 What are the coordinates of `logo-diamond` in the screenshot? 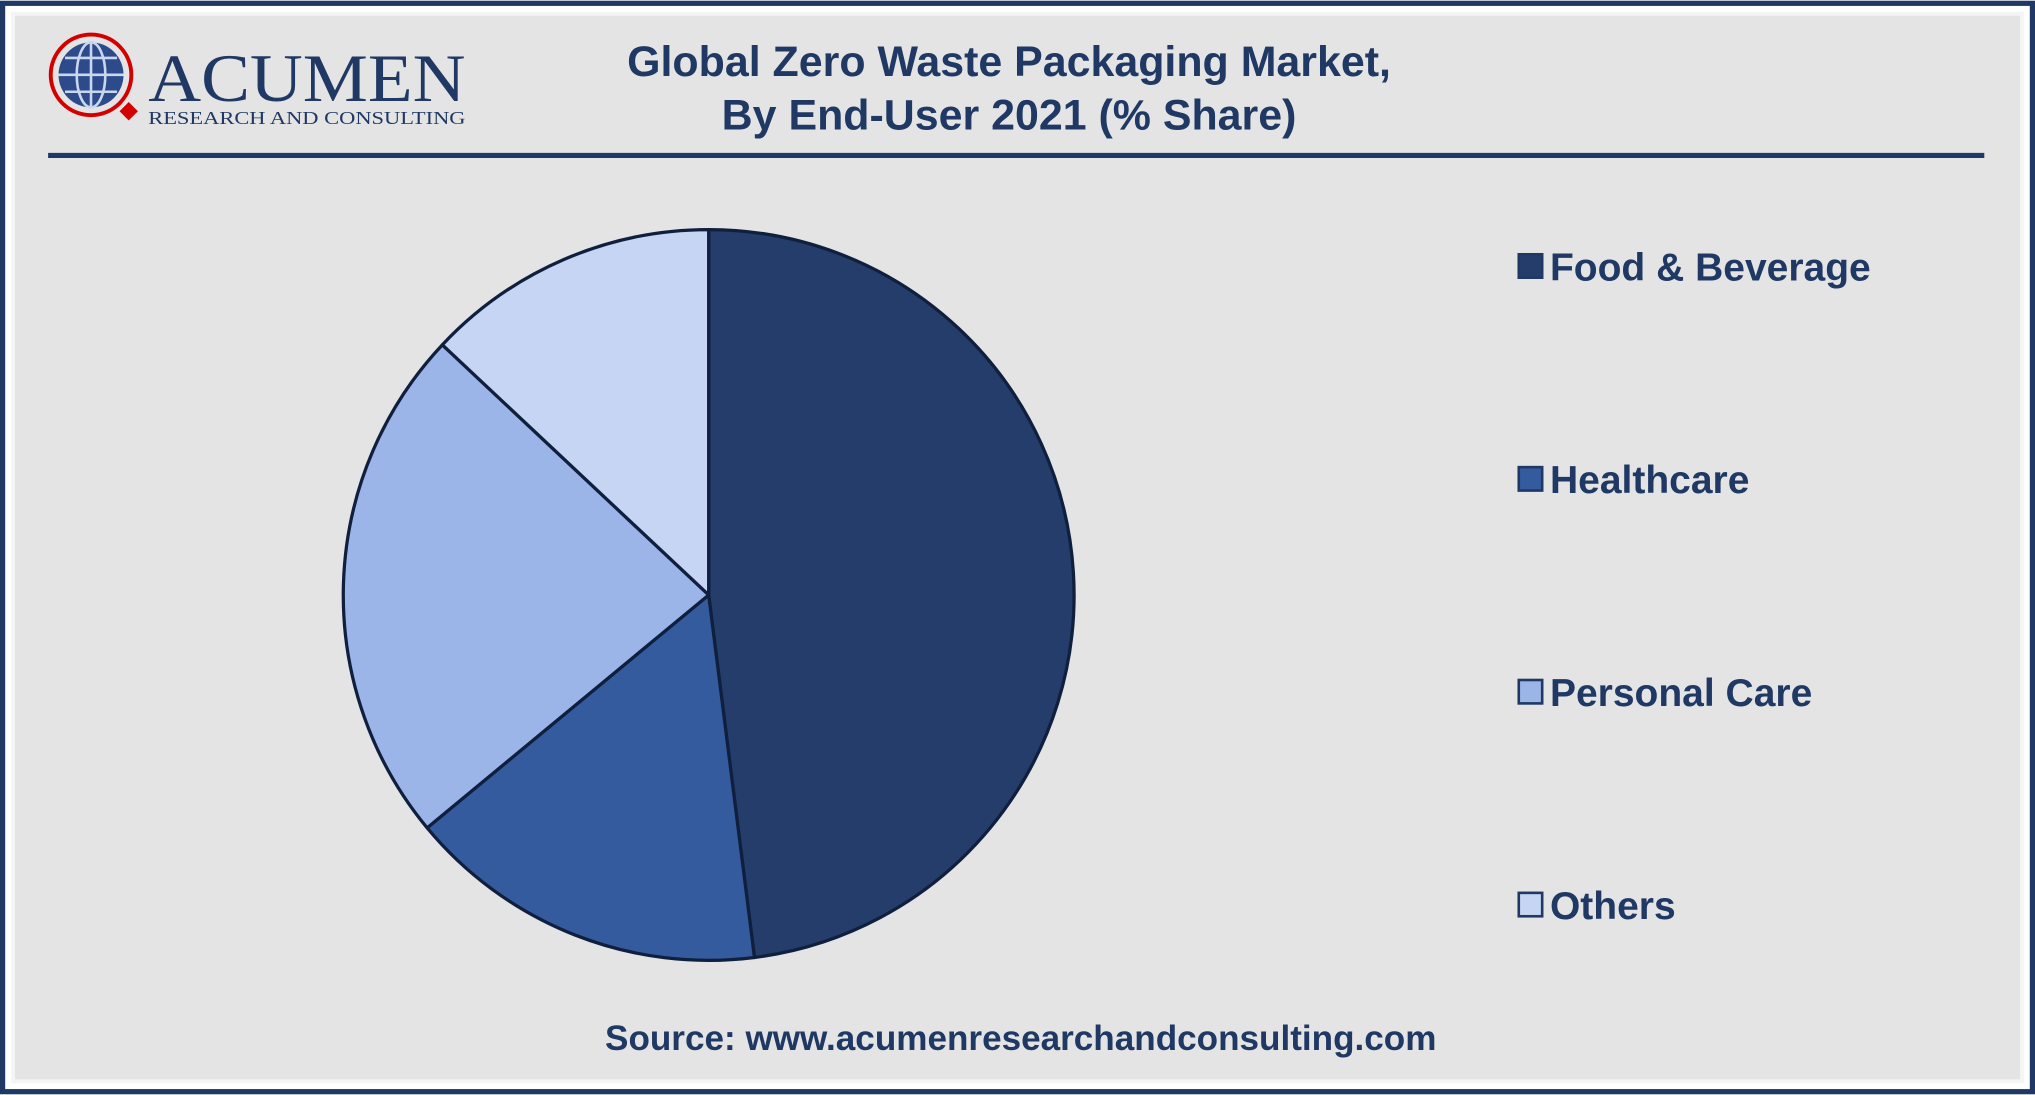 It's located at (128, 111).